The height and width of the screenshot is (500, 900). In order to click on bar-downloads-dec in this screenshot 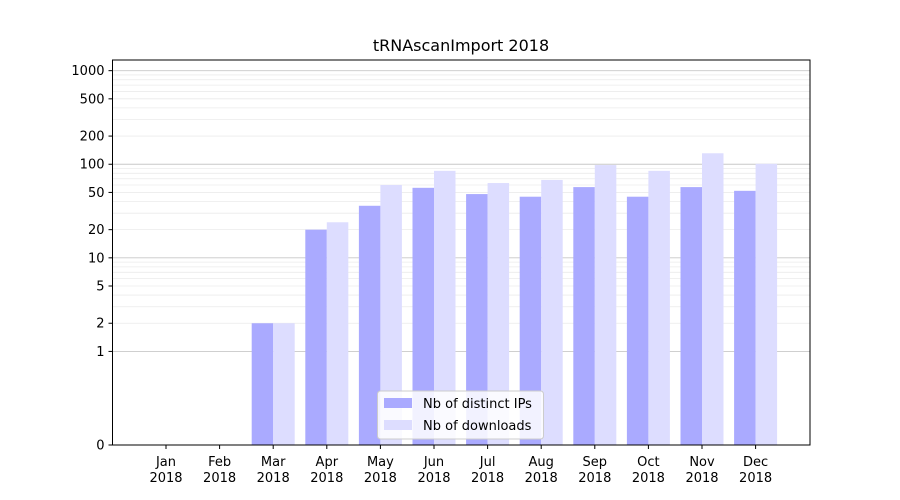, I will do `click(766, 304)`.